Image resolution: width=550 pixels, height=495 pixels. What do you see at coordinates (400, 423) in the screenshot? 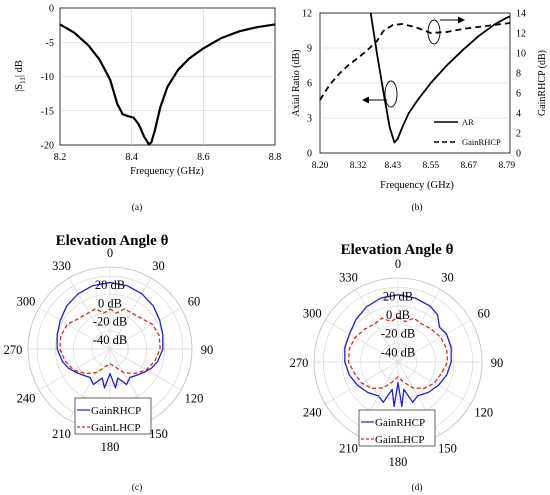
I see `panel-d-legend-rhcp-label: GainRHCP` at bounding box center [400, 423].